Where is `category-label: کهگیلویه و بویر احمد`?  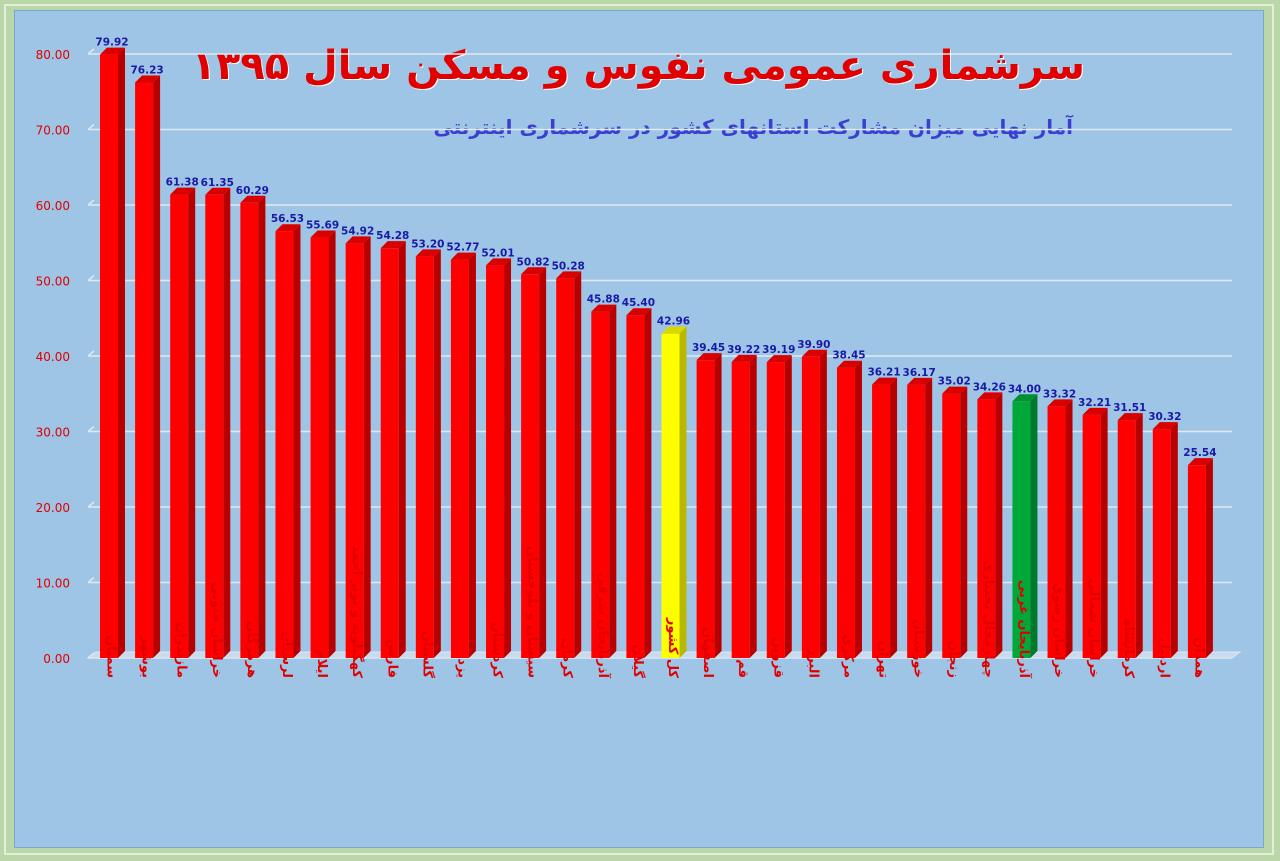
category-label: کهگیلویه و بویر احمد is located at coordinates (357, 611).